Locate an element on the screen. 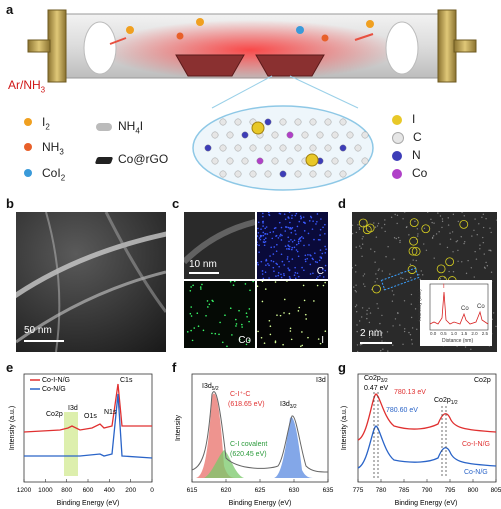 Image resolution: width=501 pixels, height=509 pixels. x-tick-label: 805 is located at coordinates (496, 490).